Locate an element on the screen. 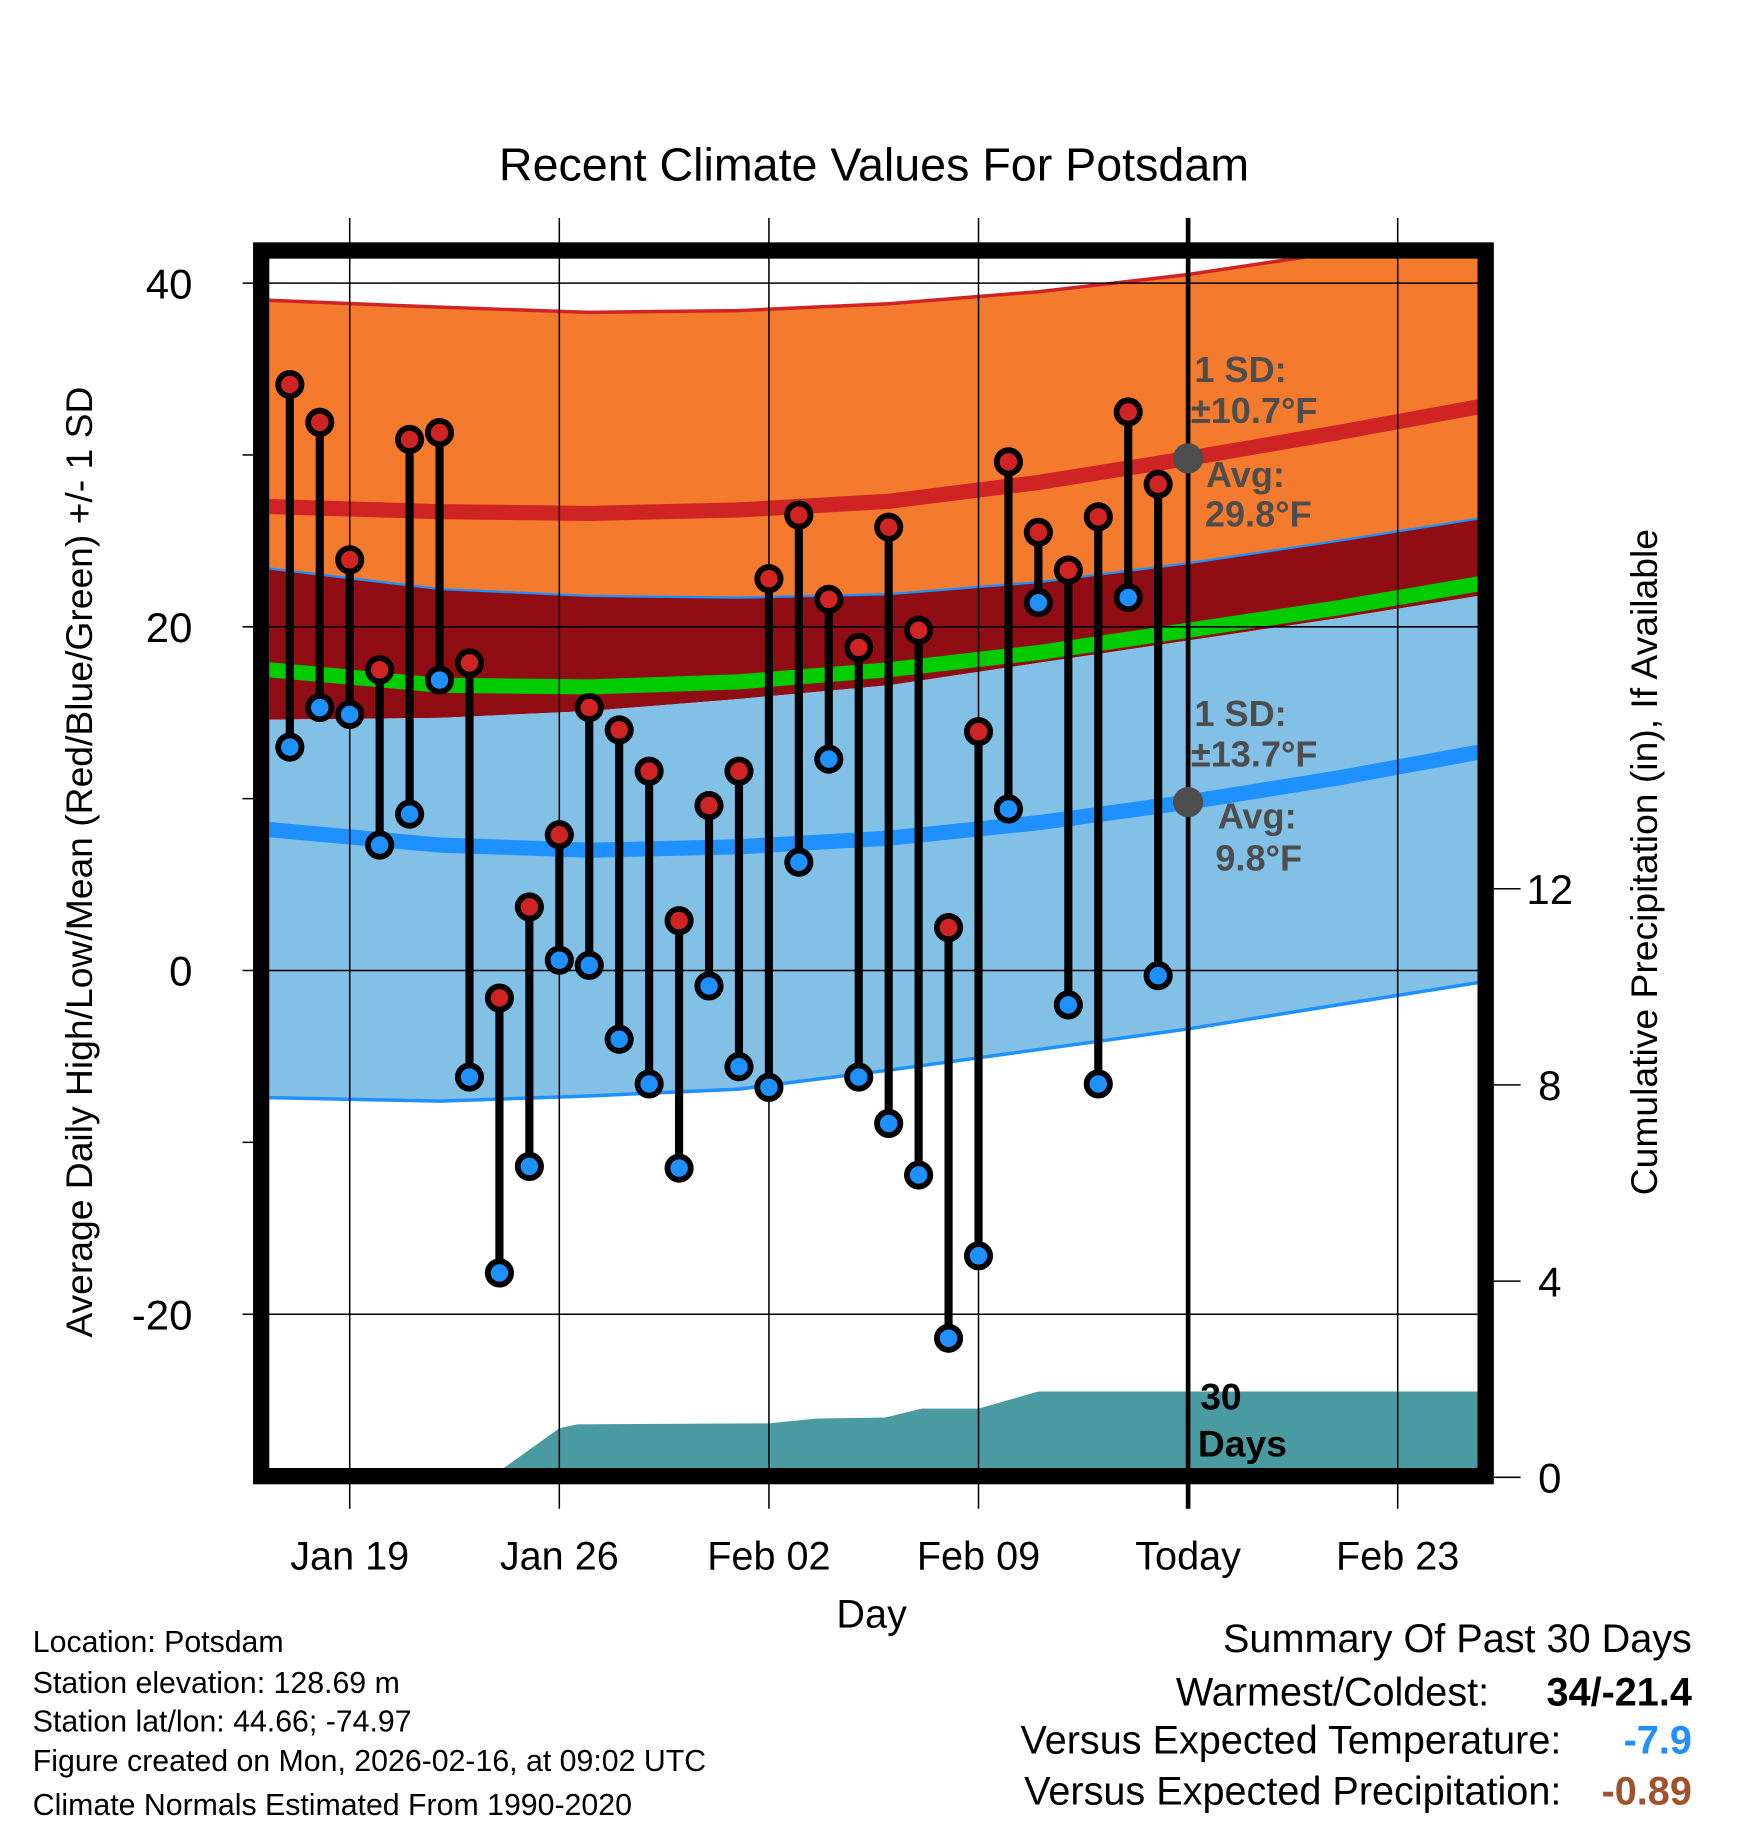 The height and width of the screenshot is (1828, 1748). x-tick-label: Feb 02 is located at coordinates (768, 1556).